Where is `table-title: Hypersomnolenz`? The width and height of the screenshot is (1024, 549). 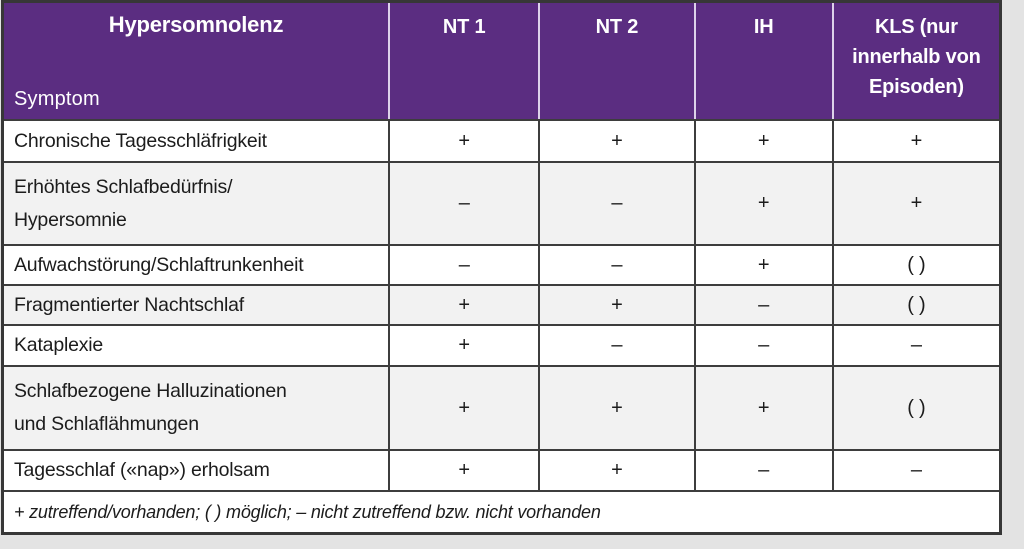 table-title: Hypersomnolenz is located at coordinates (196, 24).